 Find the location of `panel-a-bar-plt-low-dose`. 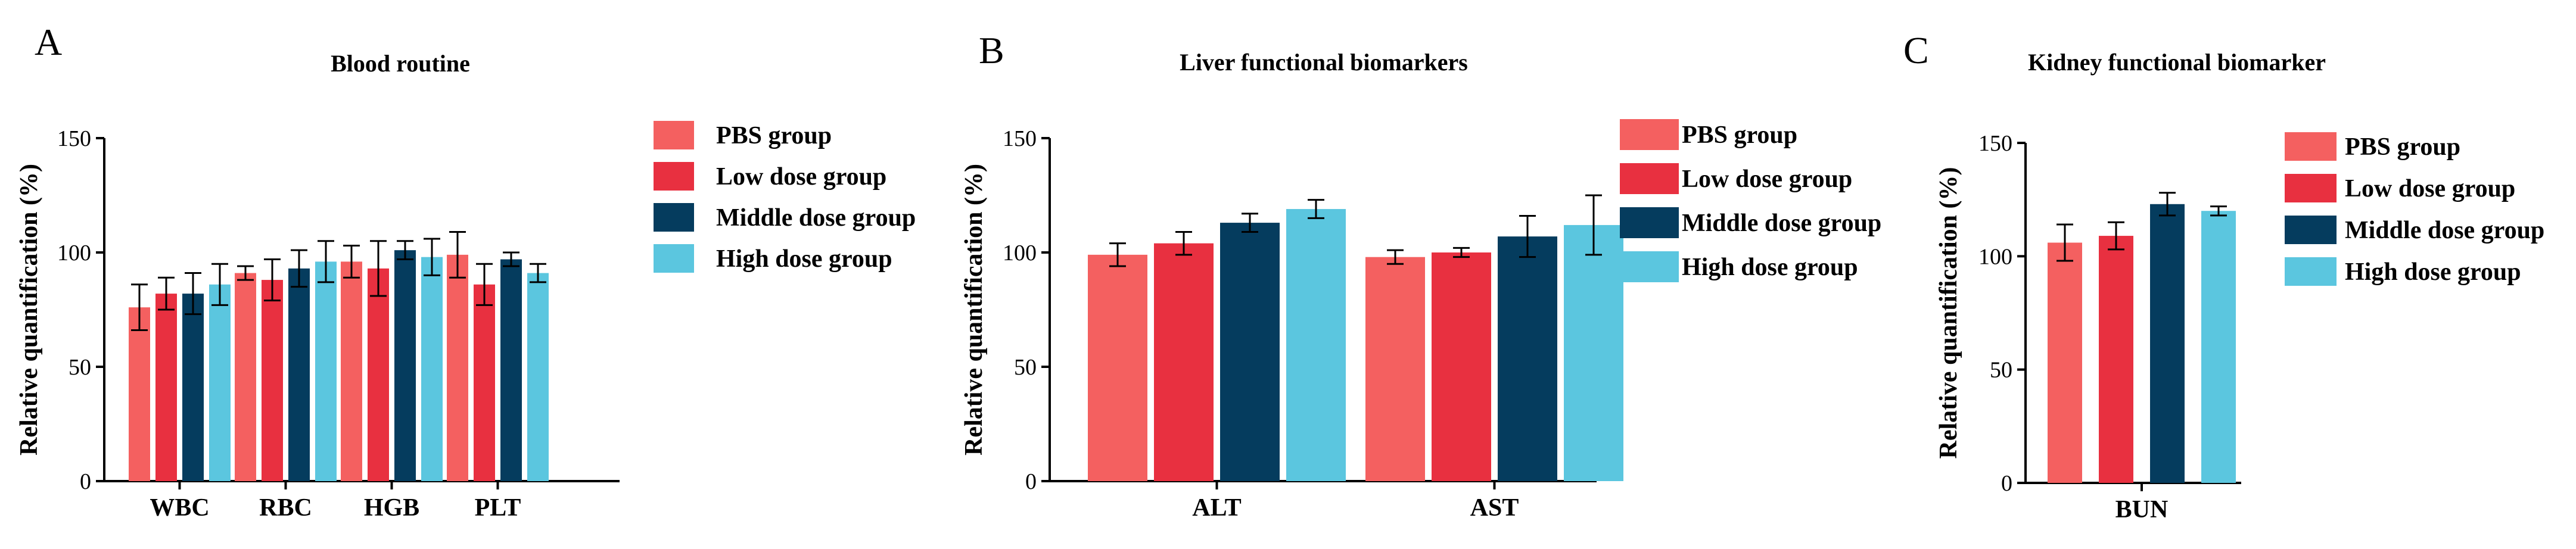

panel-a-bar-plt-low-dose is located at coordinates (484, 382).